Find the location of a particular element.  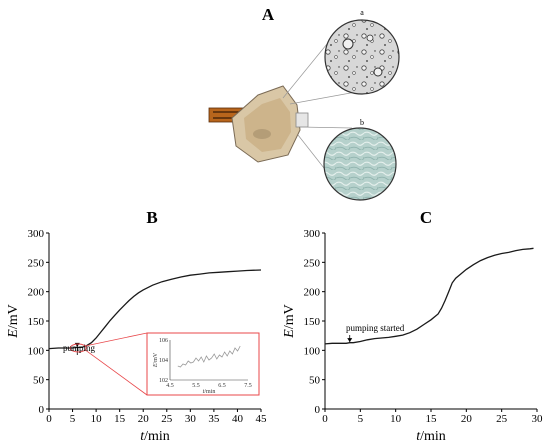

inset-connector-top is located at coordinates (116, 339).